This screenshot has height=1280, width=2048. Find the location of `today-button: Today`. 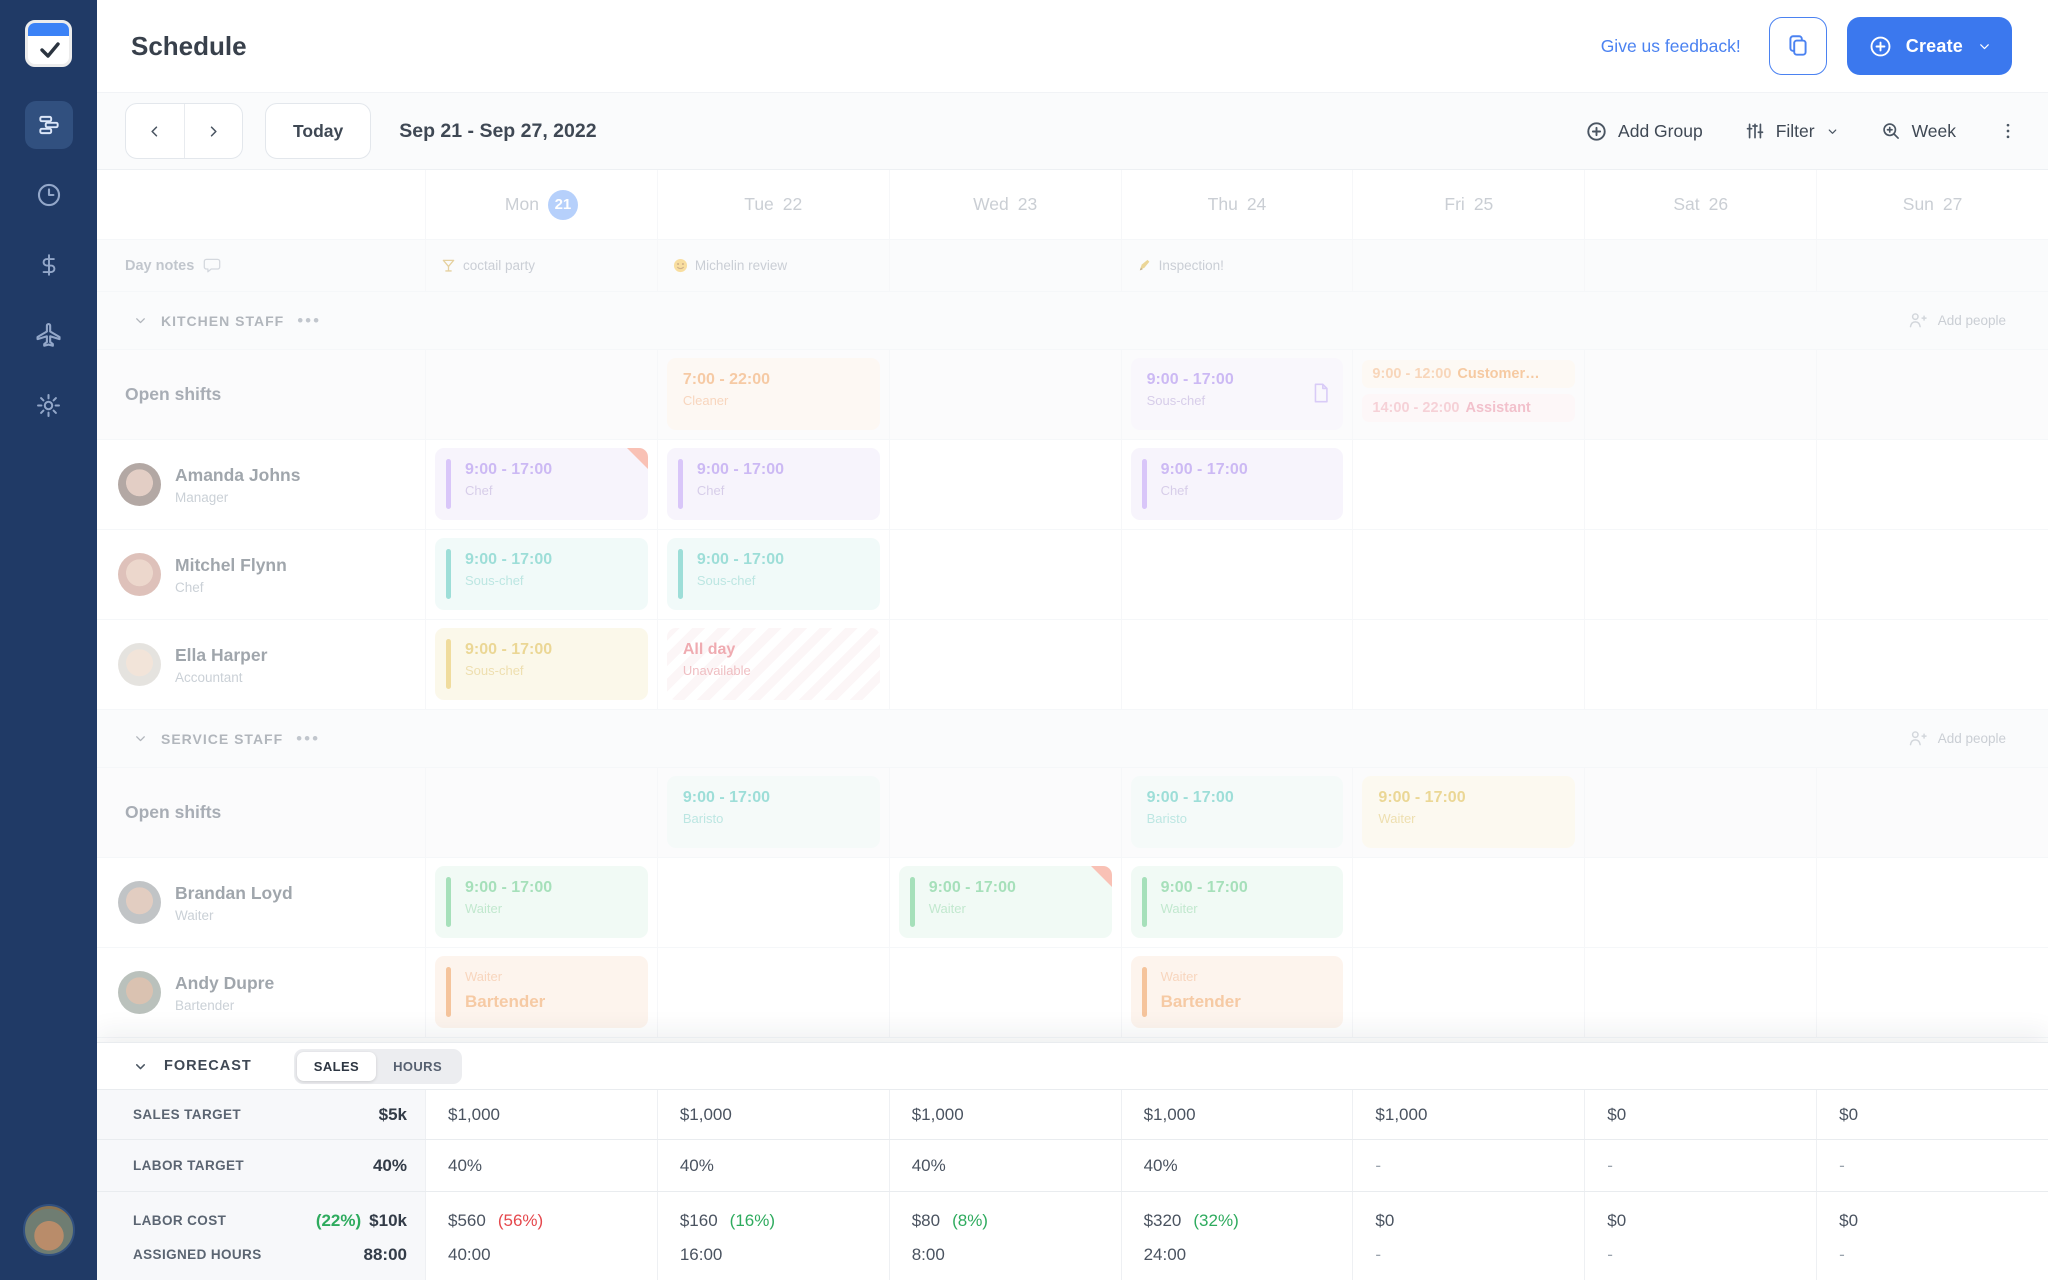

today-button: Today is located at coordinates (318, 131).